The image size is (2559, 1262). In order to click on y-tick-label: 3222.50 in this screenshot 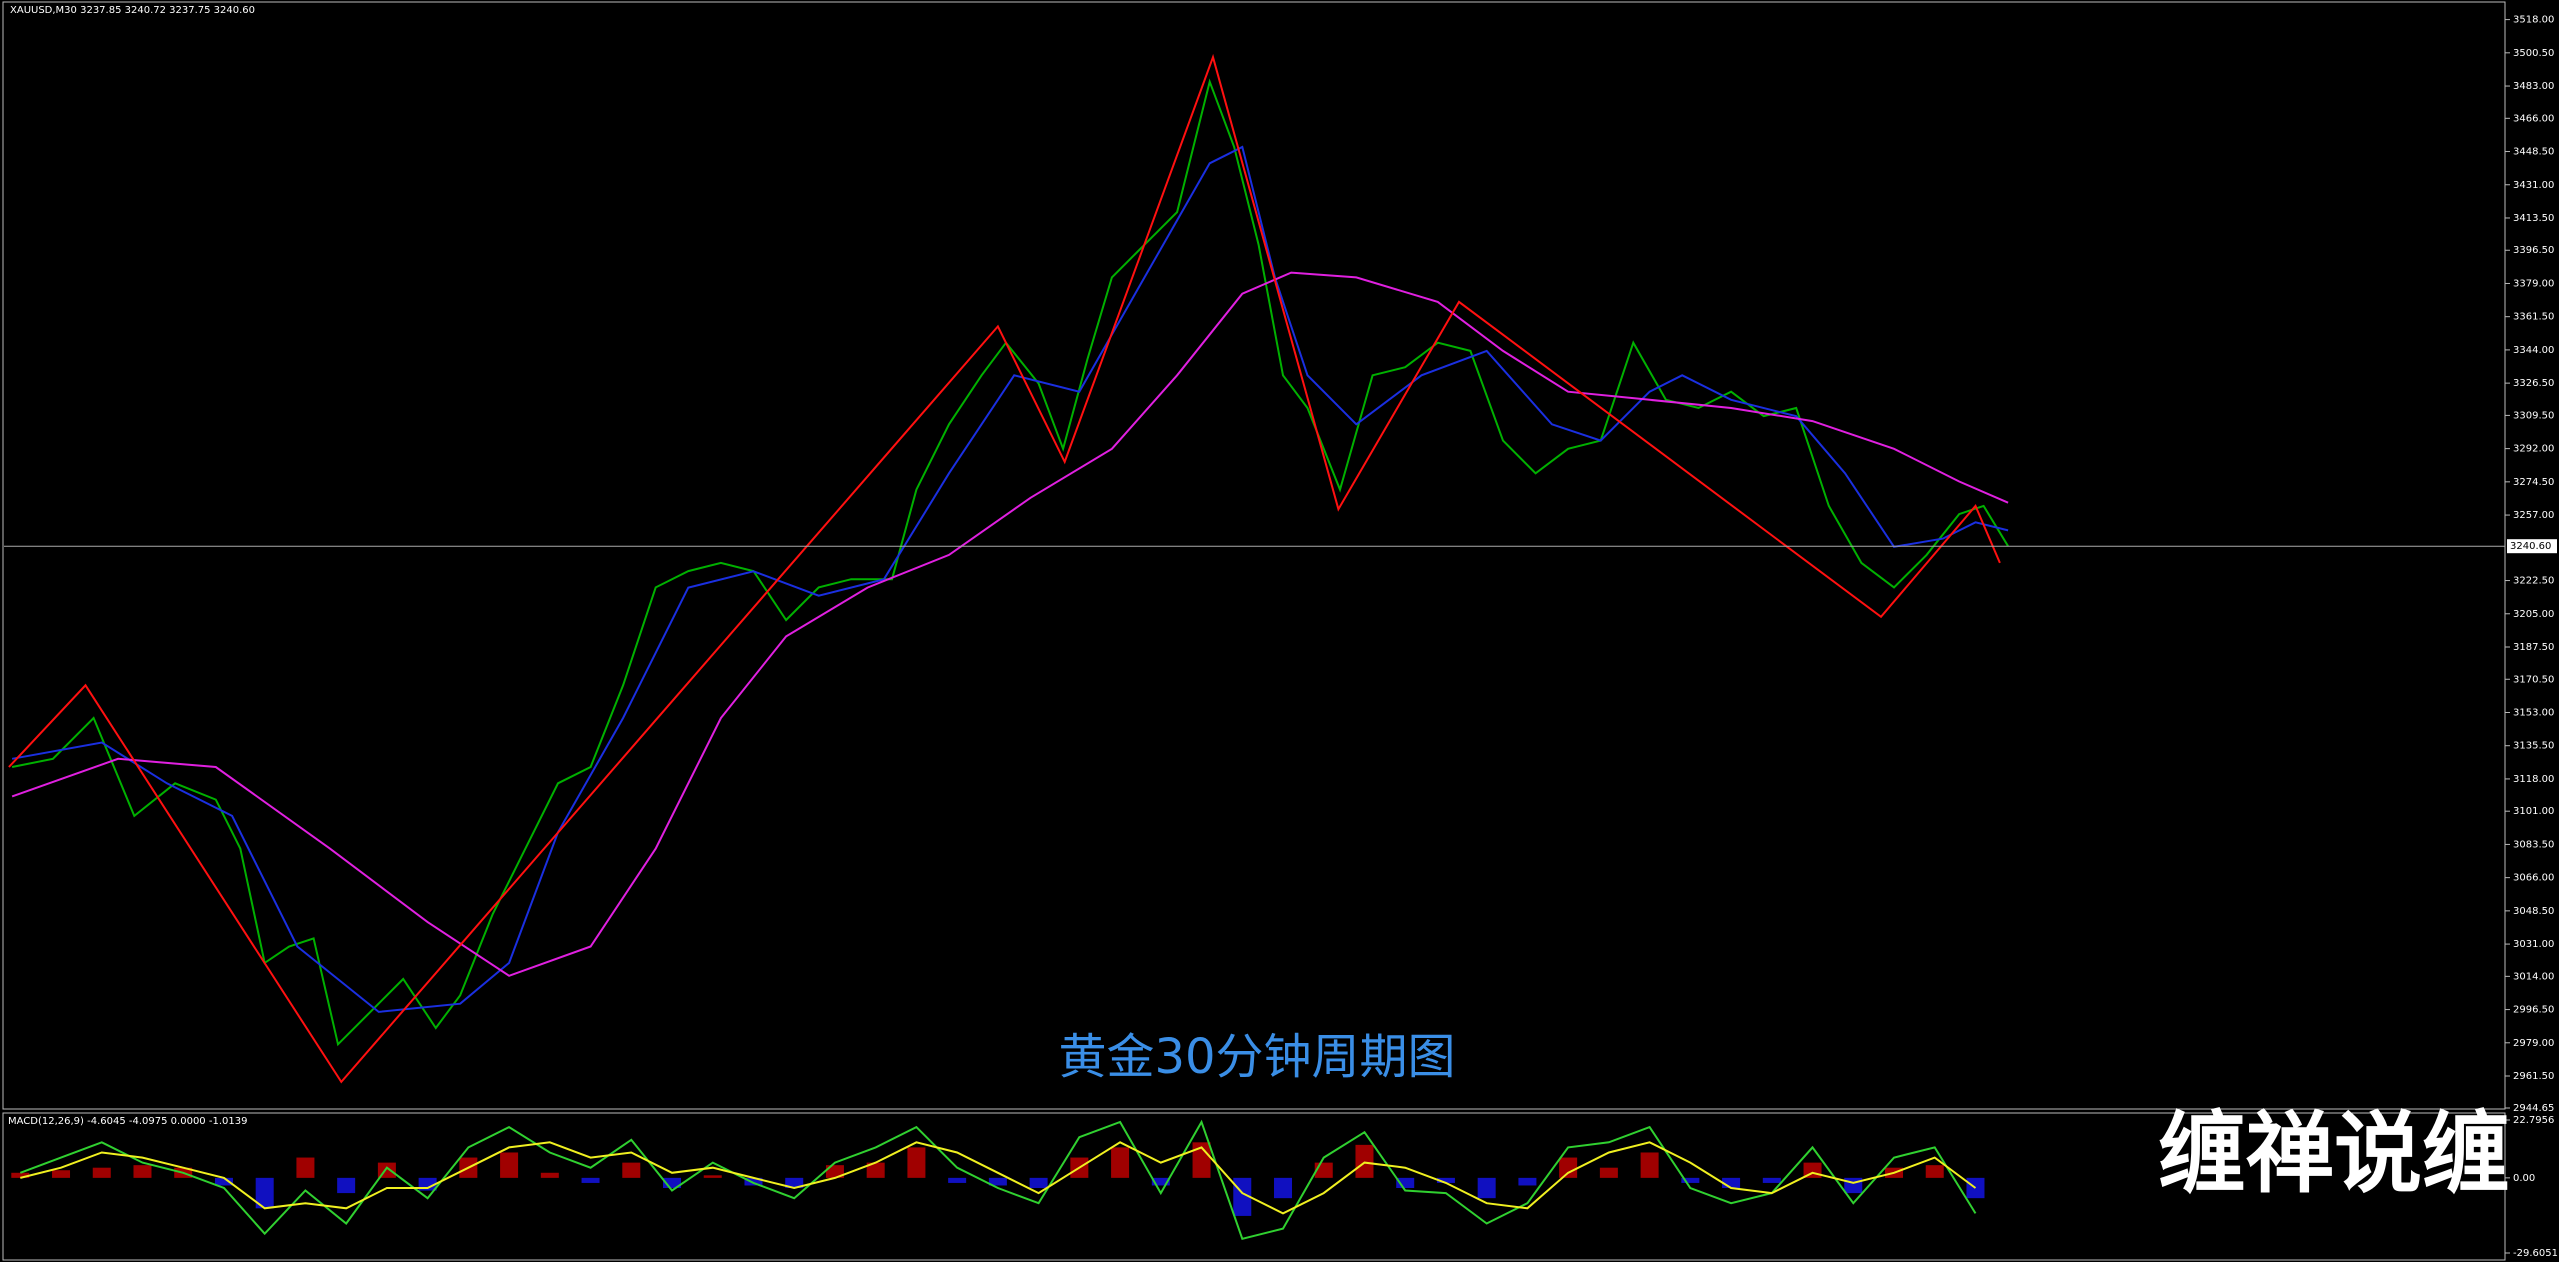, I will do `click(2533, 581)`.